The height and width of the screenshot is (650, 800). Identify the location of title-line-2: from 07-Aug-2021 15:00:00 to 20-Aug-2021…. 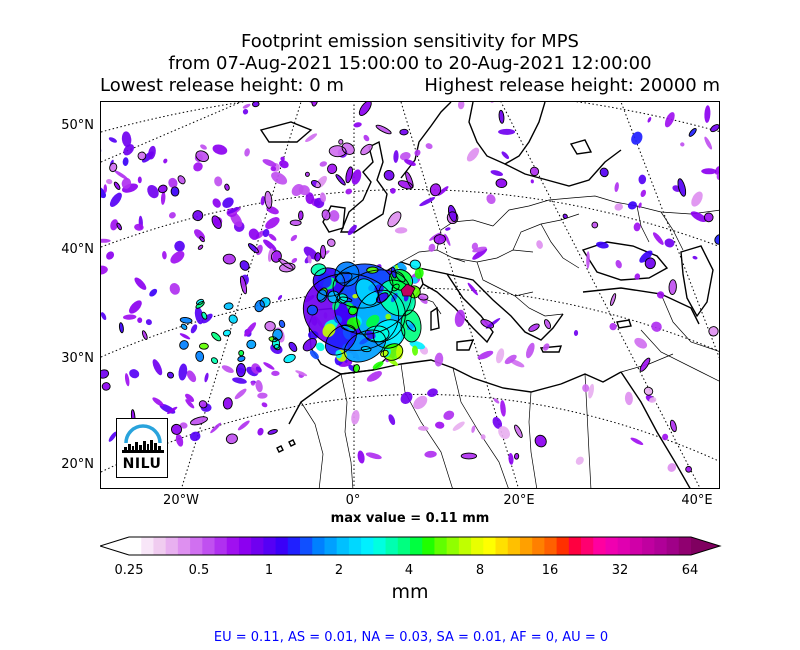
(410, 63).